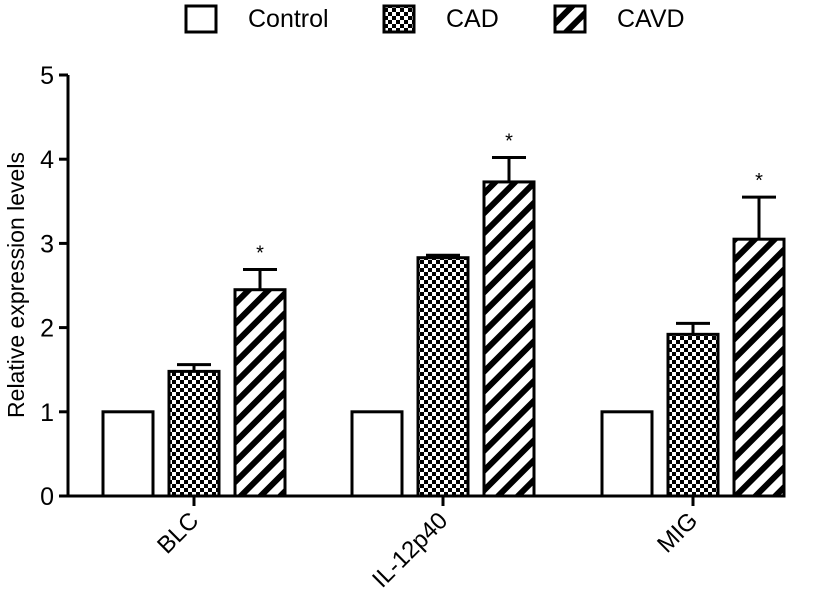  What do you see at coordinates (47, 413) in the screenshot?
I see `y-tick-label: 1` at bounding box center [47, 413].